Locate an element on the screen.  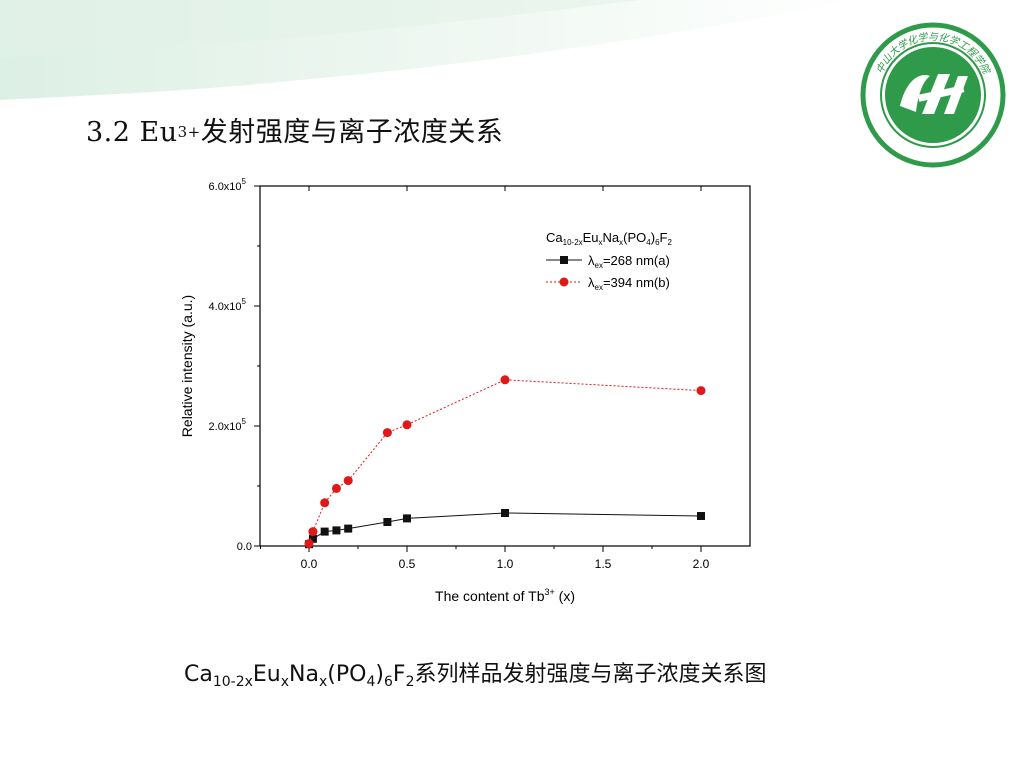
slide-title: 3.2 Eu3+发射强度与离子浓度关系 is located at coordinates (294, 129).